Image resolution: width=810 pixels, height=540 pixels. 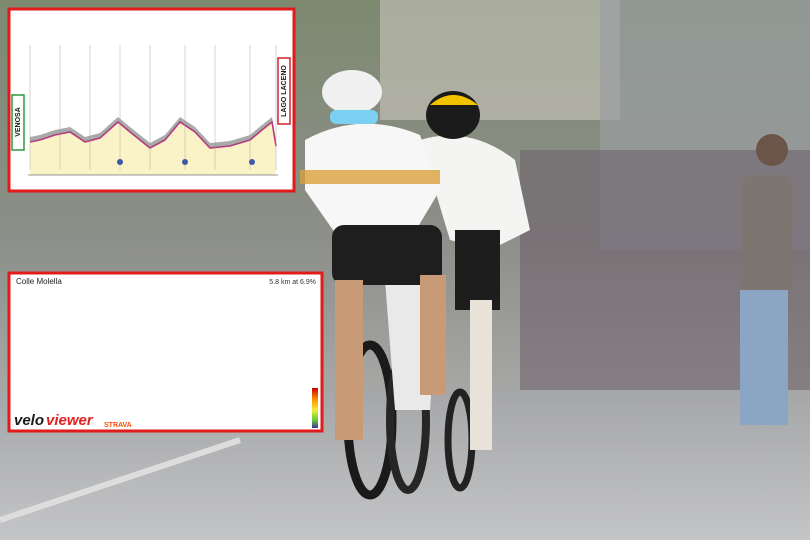 What do you see at coordinates (315, 408) in the screenshot?
I see `gradient-scale` at bounding box center [315, 408].